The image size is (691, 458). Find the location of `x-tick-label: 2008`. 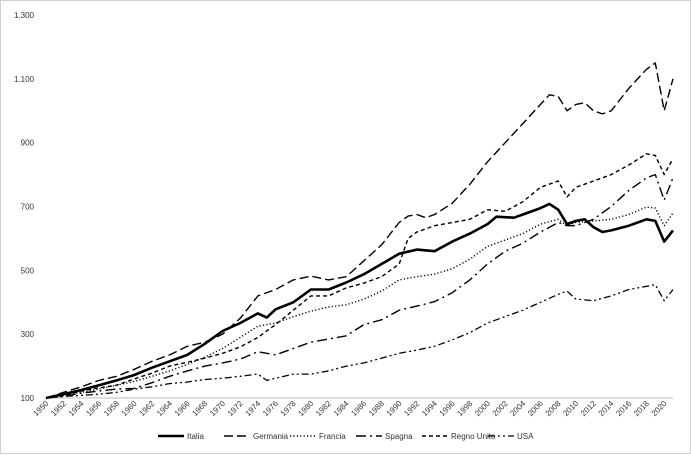

x-tick-label: 2008 is located at coordinates (553, 408).